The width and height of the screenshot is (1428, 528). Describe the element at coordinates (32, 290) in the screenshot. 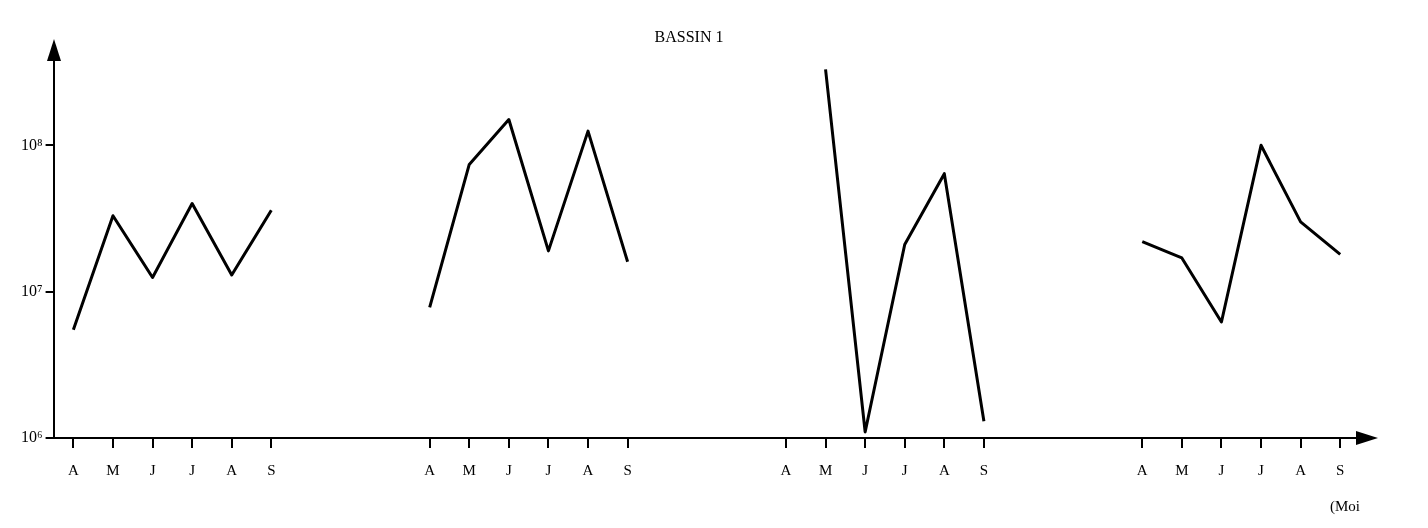

I see `y-tick-label: 10⁷` at that location.